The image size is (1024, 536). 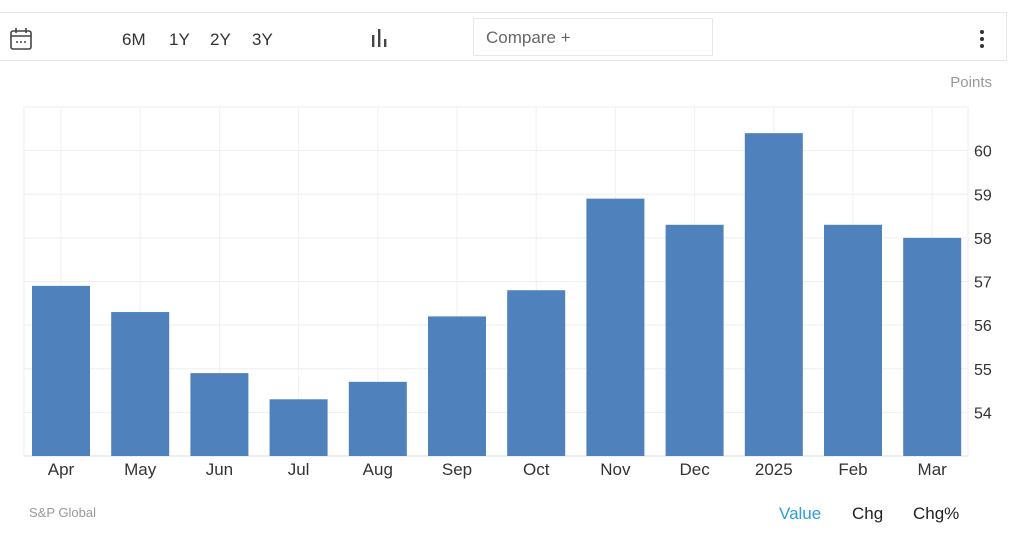 What do you see at coordinates (536, 469) in the screenshot?
I see `x-tick-label: Oct` at bounding box center [536, 469].